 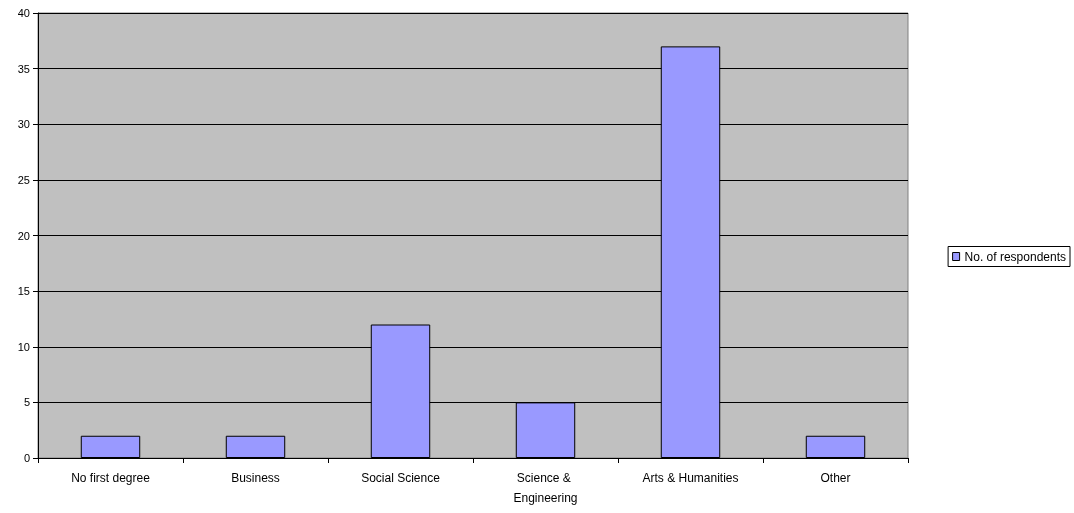 I want to click on y-tick-label: 35, so click(x=23, y=68).